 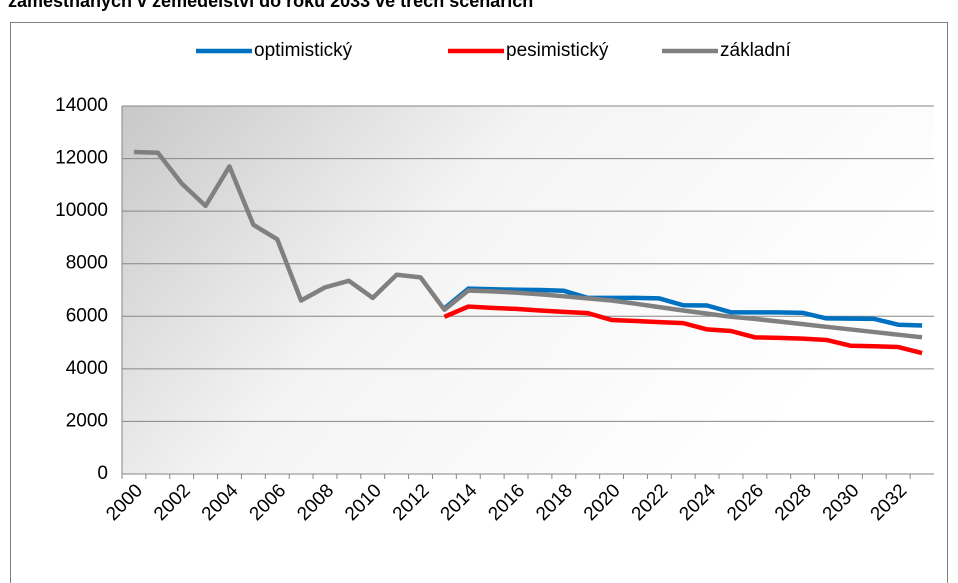 I want to click on y-tick-label: 10000, so click(x=81, y=210).